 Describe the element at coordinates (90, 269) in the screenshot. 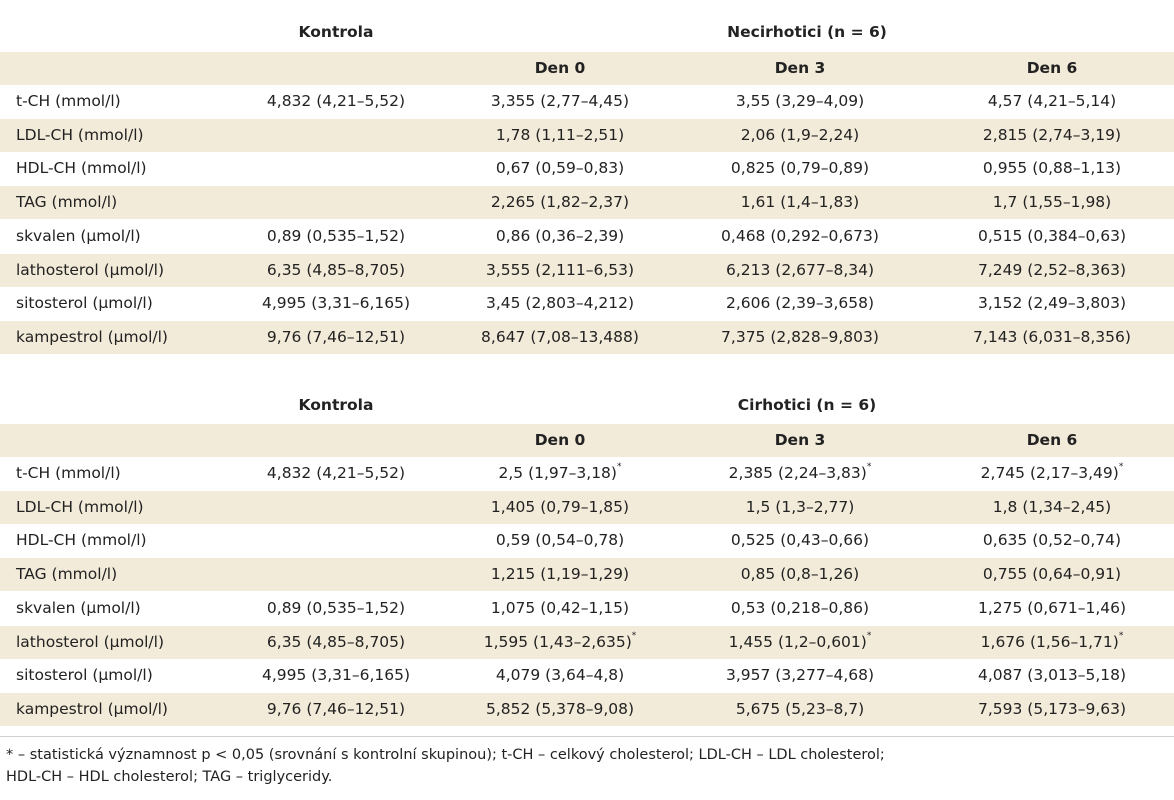

I see `row-label-value: lathosterol (µmol/l)` at that location.